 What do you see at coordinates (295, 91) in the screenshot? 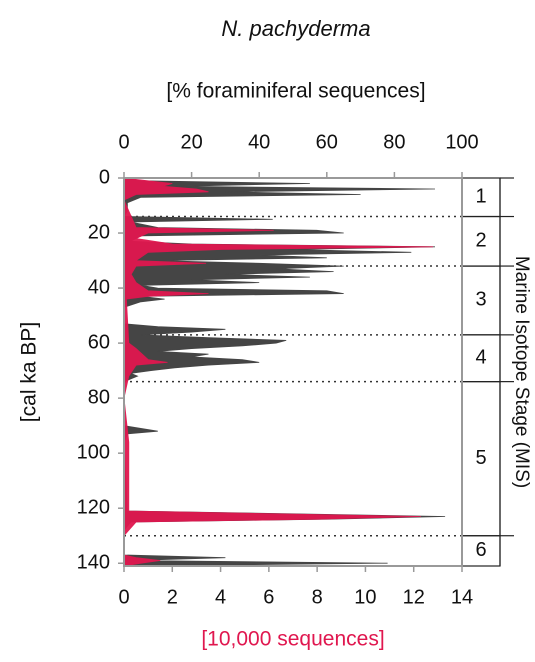
I see `x-axis-label: [% foraminiferal sequences]` at bounding box center [295, 91].